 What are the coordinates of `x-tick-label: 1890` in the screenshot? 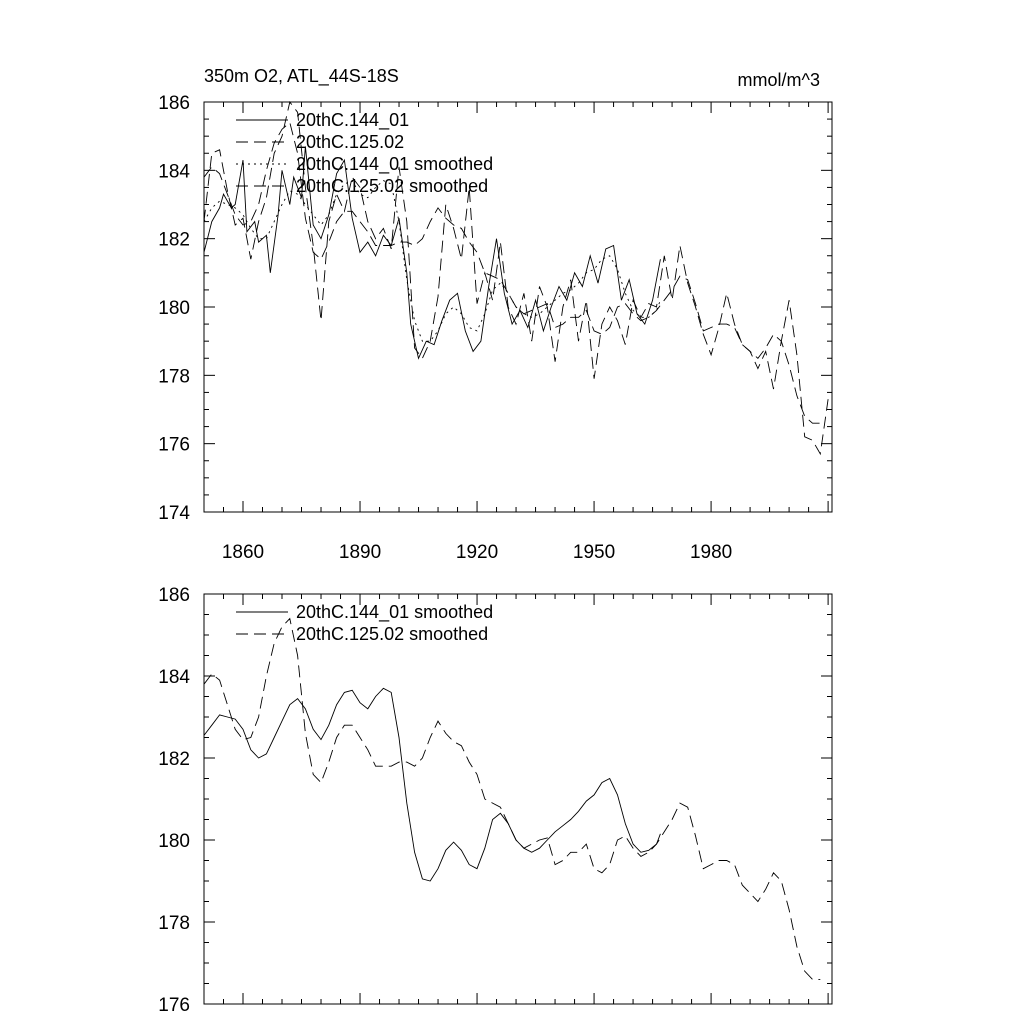 It's located at (360, 552).